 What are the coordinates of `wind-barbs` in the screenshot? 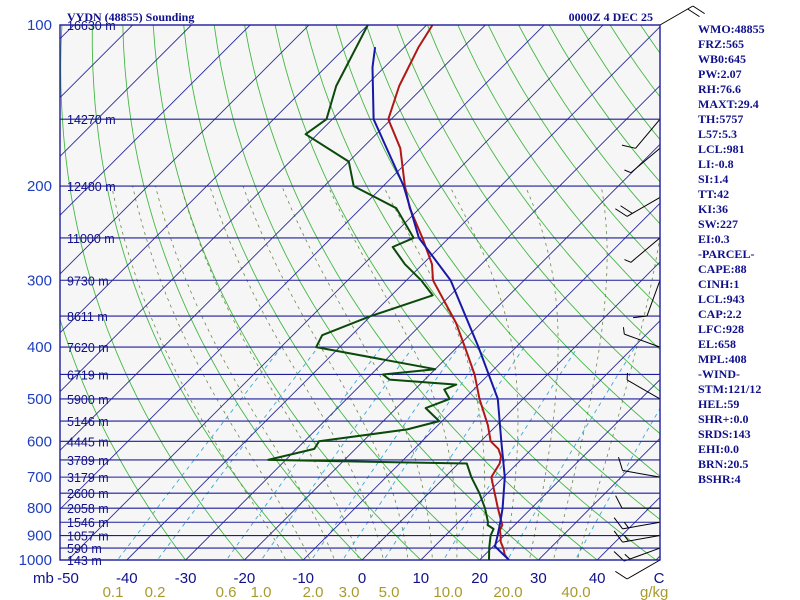 It's located at (659, 292).